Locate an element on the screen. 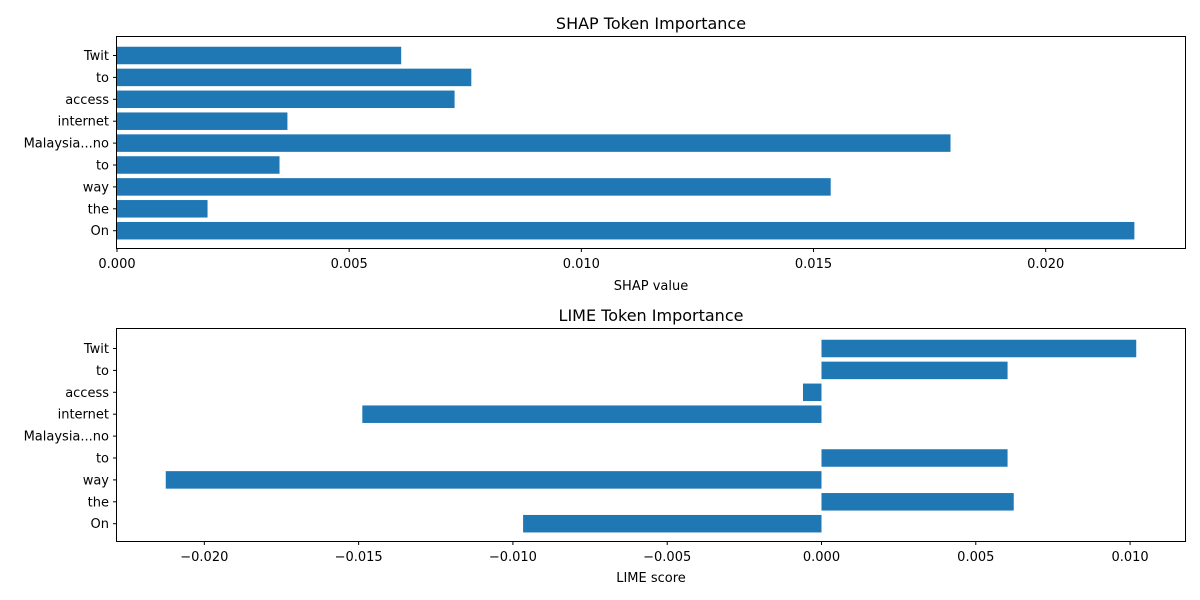 The width and height of the screenshot is (1200, 600). lime-x-tick-label: 0.000 is located at coordinates (821, 557).